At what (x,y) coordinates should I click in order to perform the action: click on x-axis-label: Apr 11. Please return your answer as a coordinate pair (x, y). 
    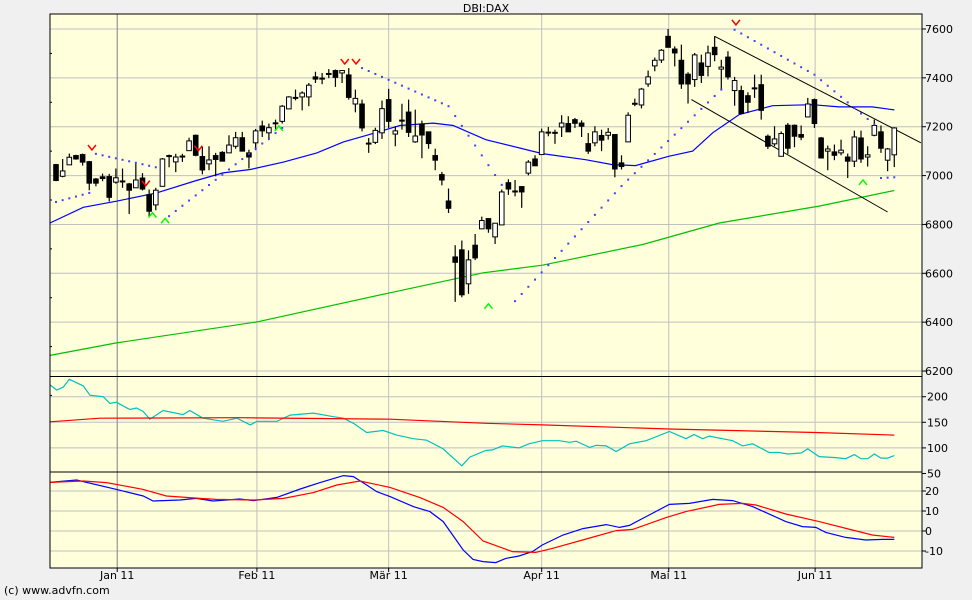
    Looking at the image, I should click on (541, 575).